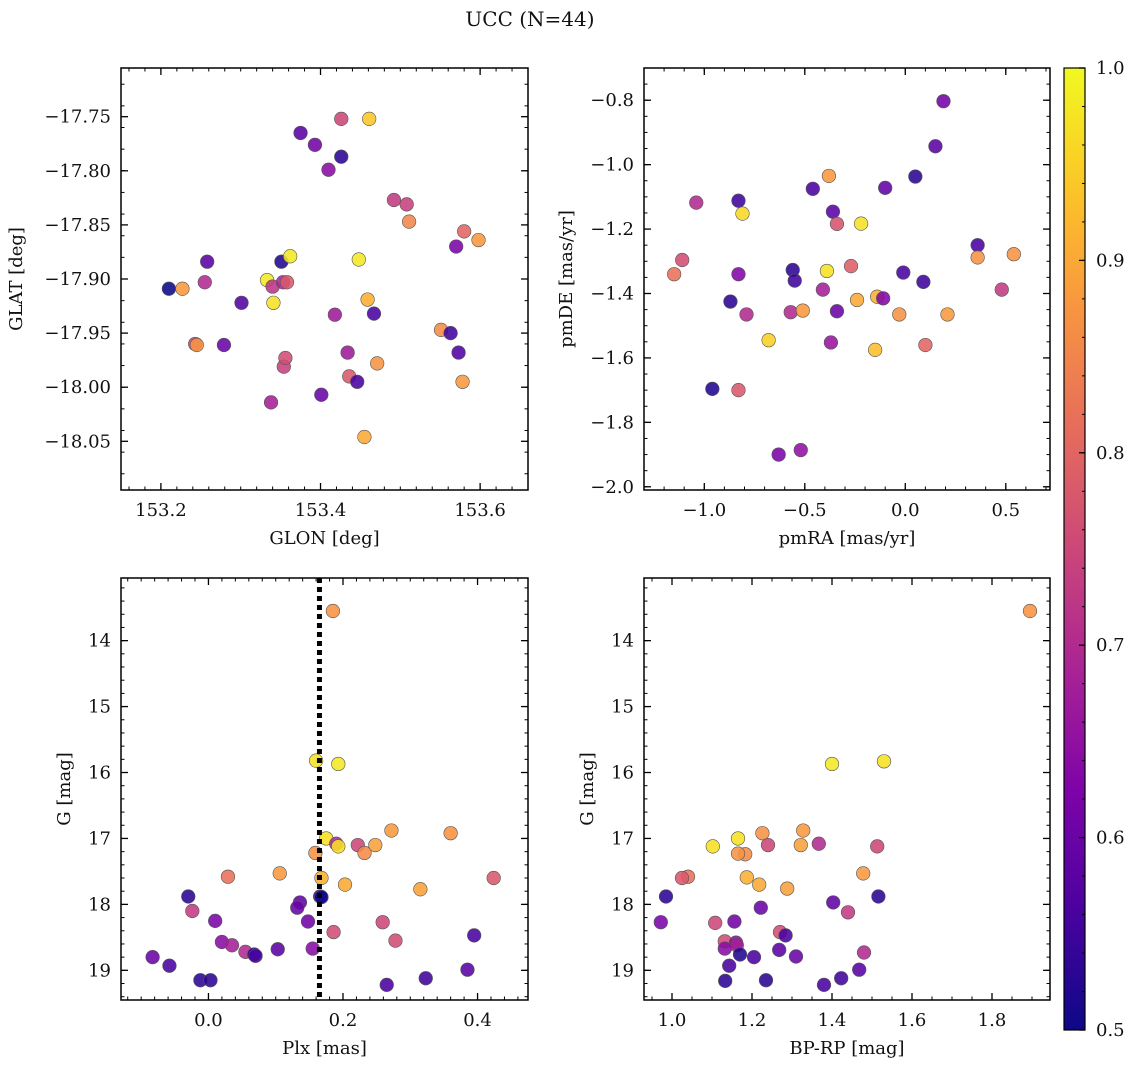 The height and width of the screenshot is (1067, 1136). What do you see at coordinates (77, 279) in the screenshot?
I see `y-tick-label: −17.90` at bounding box center [77, 279].